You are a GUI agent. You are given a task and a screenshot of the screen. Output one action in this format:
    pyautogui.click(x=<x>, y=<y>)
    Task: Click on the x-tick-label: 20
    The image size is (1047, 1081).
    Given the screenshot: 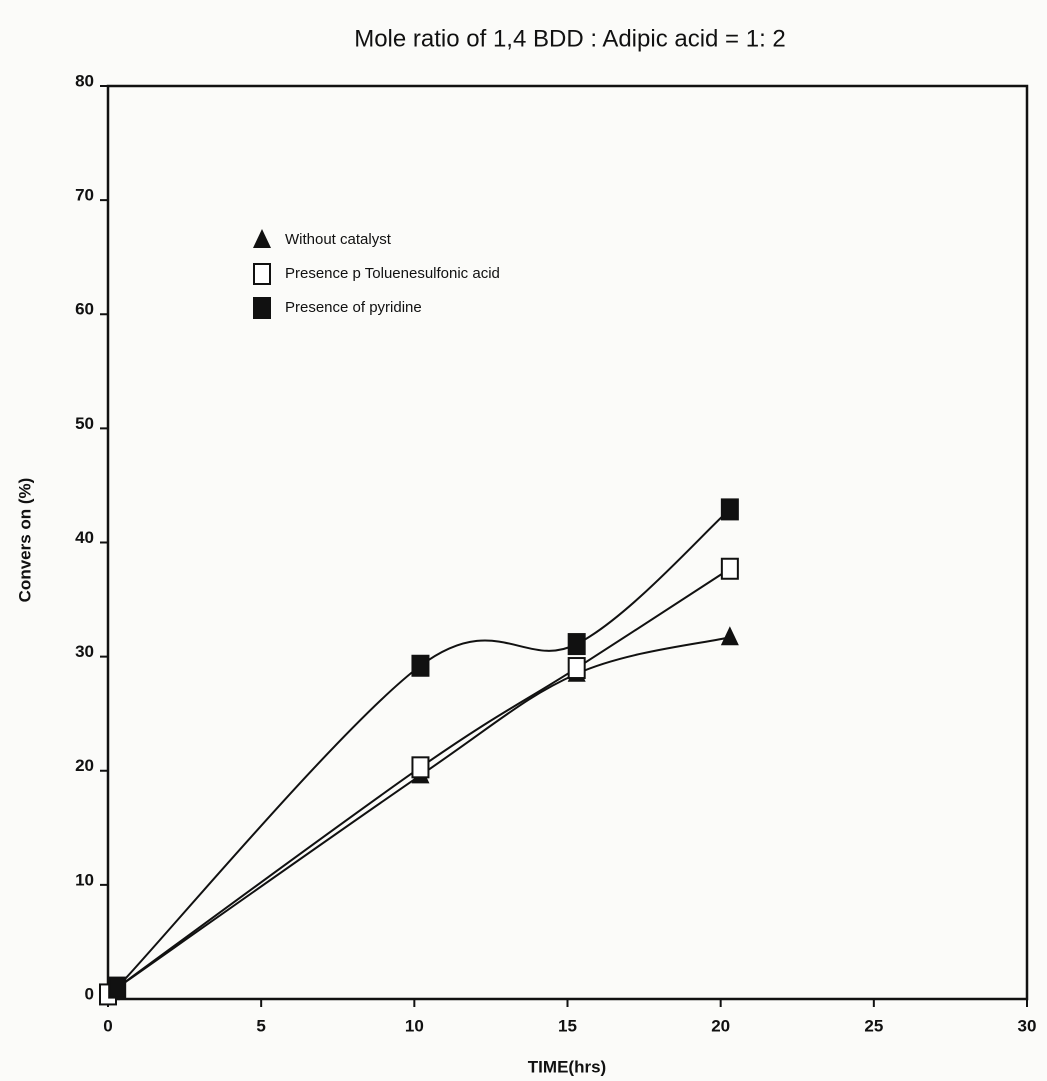 What is the action you would take?
    pyautogui.click(x=720, y=1025)
    